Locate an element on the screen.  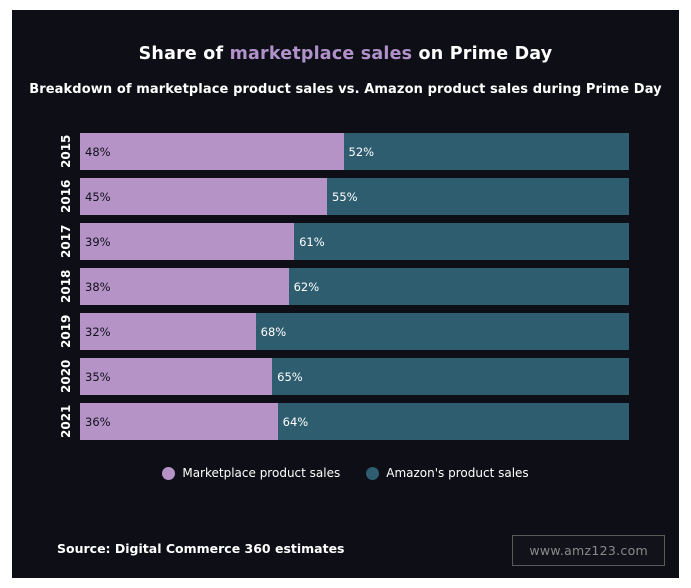
year-label: 2018 is located at coordinates (66, 286).